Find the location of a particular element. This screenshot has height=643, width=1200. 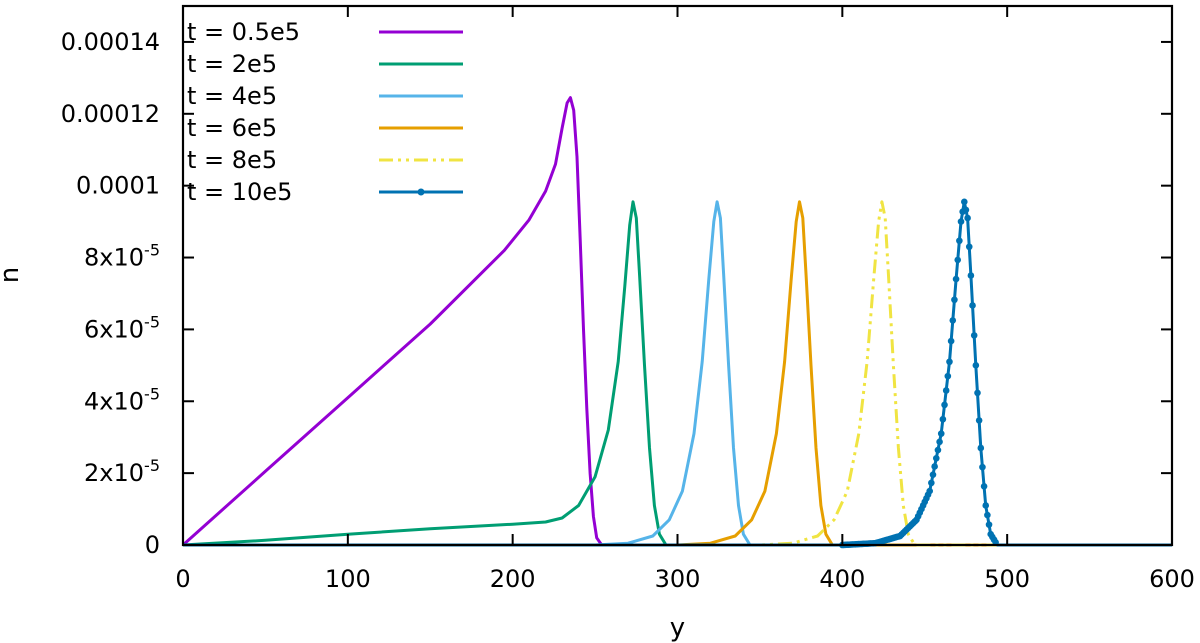

y-tick-label: 2x10⁻⁵ is located at coordinates (122, 471).